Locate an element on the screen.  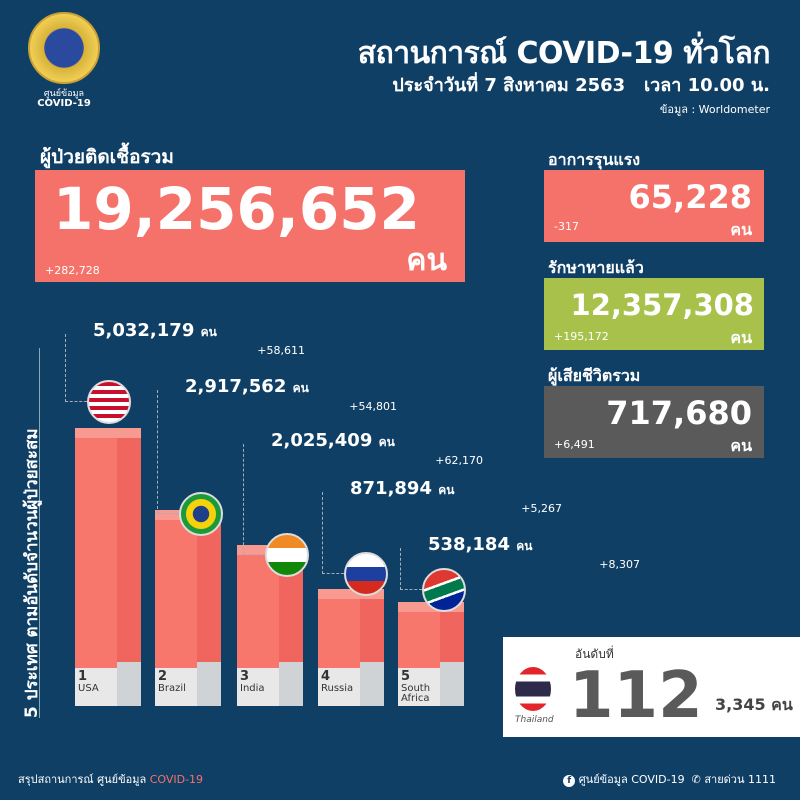
facebook-page: ศูนย์ข้อมูล COVID-19 is located at coordinates (631, 779).